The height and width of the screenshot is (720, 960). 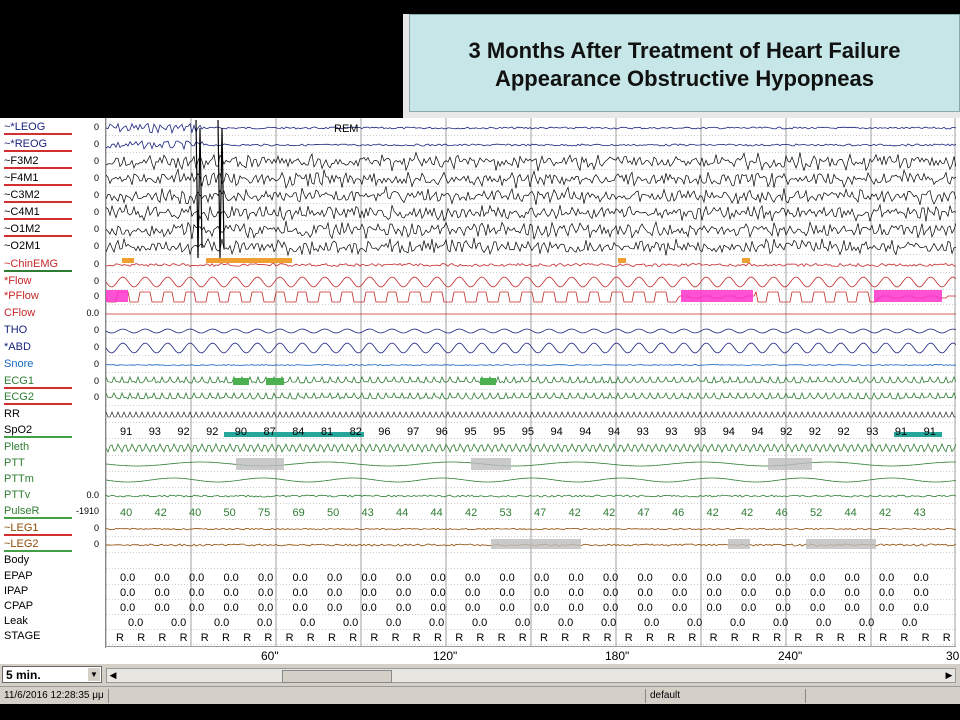 What do you see at coordinates (333, 513) in the screenshot?
I see `pulse-value: 50` at bounding box center [333, 513].